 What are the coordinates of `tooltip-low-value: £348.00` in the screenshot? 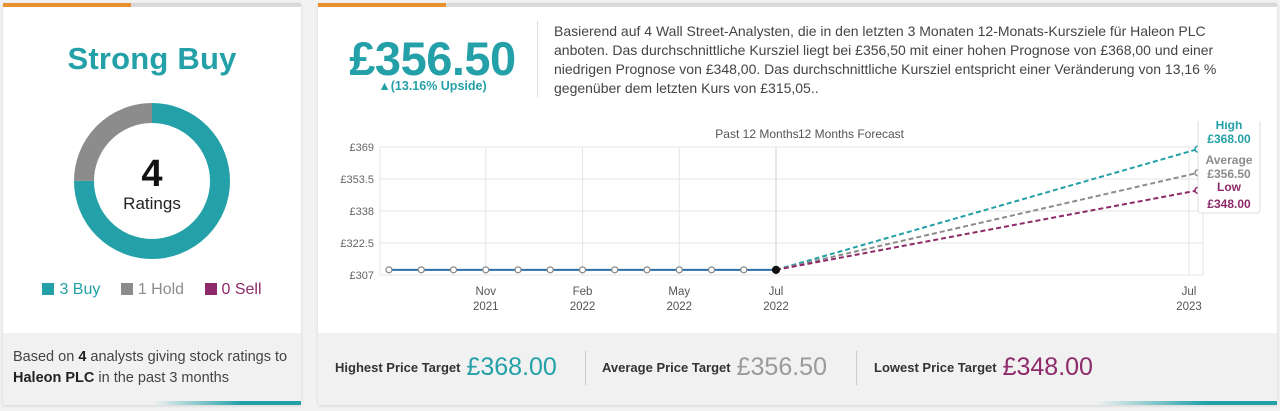 It's located at (1229, 204).